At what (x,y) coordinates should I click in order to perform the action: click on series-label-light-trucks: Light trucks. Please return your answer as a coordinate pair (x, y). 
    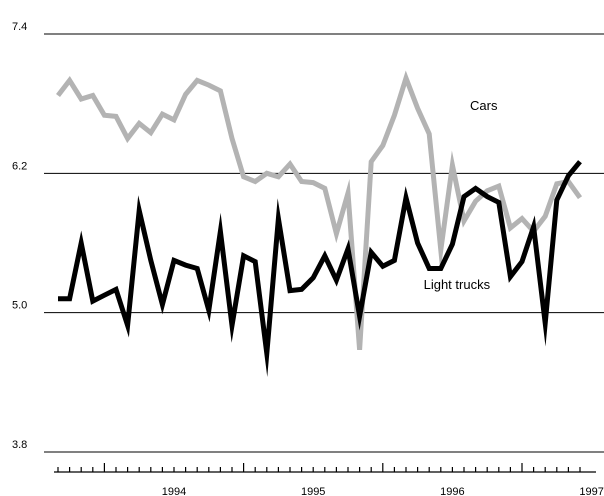
    Looking at the image, I should click on (457, 284).